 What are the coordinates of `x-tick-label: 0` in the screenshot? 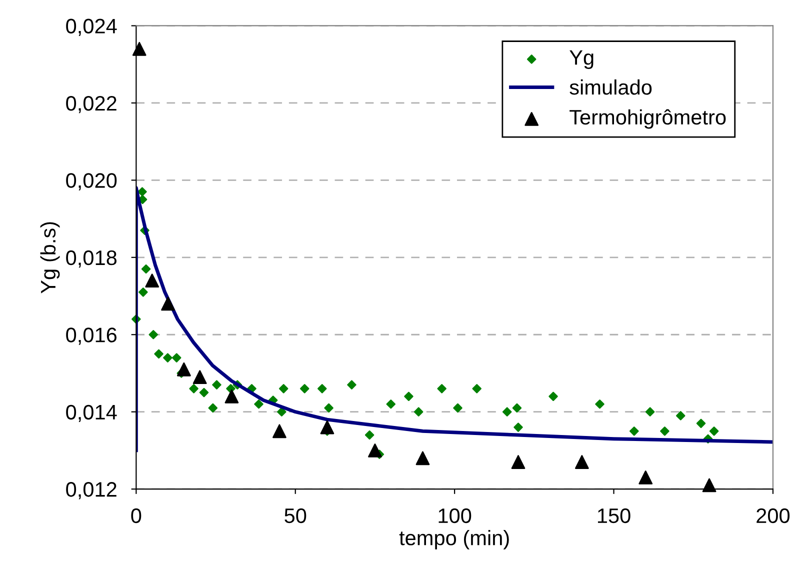 It's located at (136, 516).